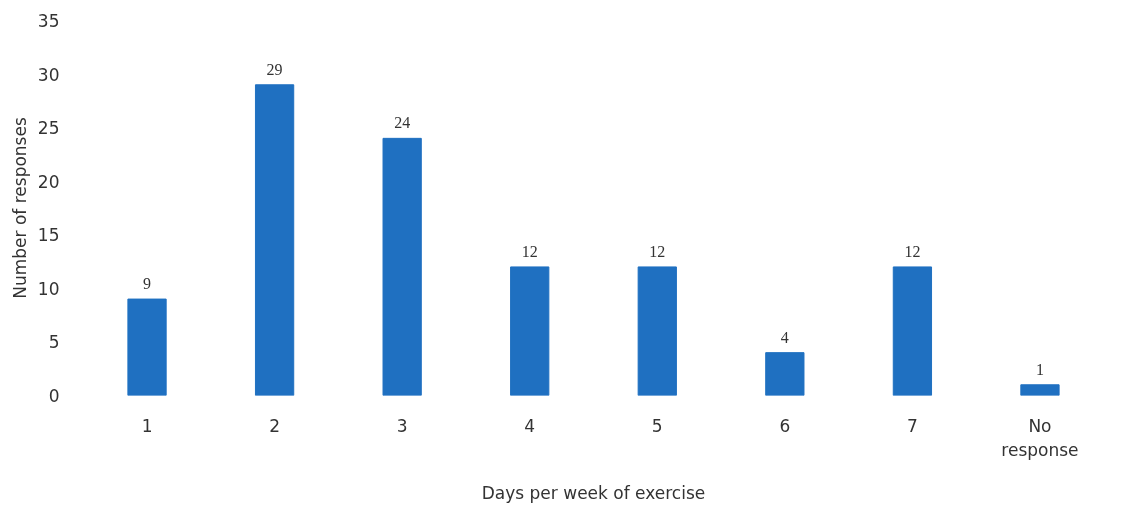 This screenshot has height=505, width=1136. Describe the element at coordinates (48, 74) in the screenshot. I see `y-tick-label: 30` at that location.